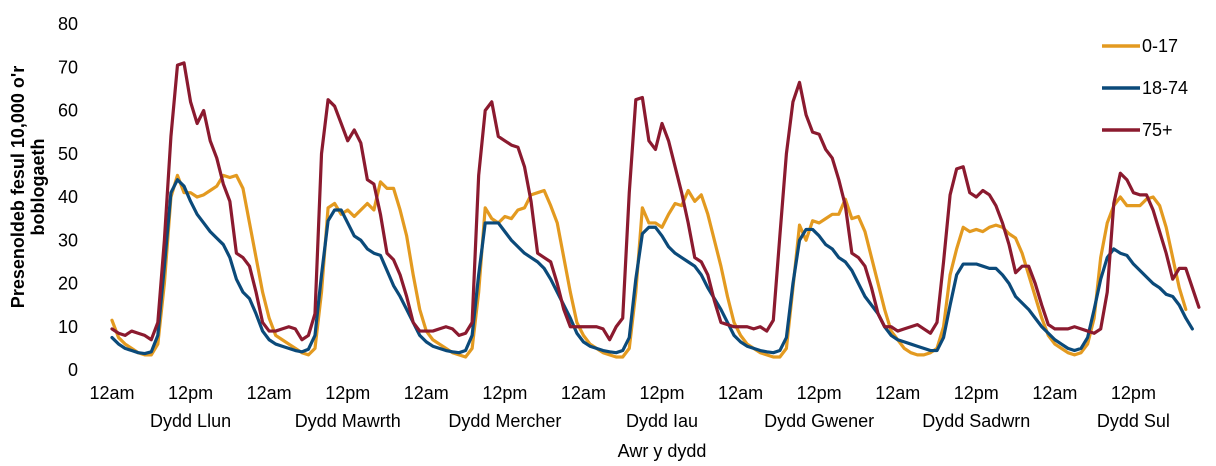 The height and width of the screenshot is (466, 1216). What do you see at coordinates (1165, 88) in the screenshot?
I see `legend-label: 18-74` at bounding box center [1165, 88].